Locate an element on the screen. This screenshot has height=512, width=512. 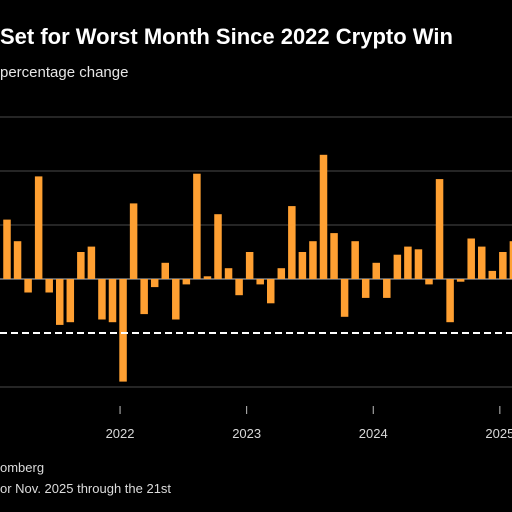
x-tick-label: 2022 is located at coordinates (120, 433).